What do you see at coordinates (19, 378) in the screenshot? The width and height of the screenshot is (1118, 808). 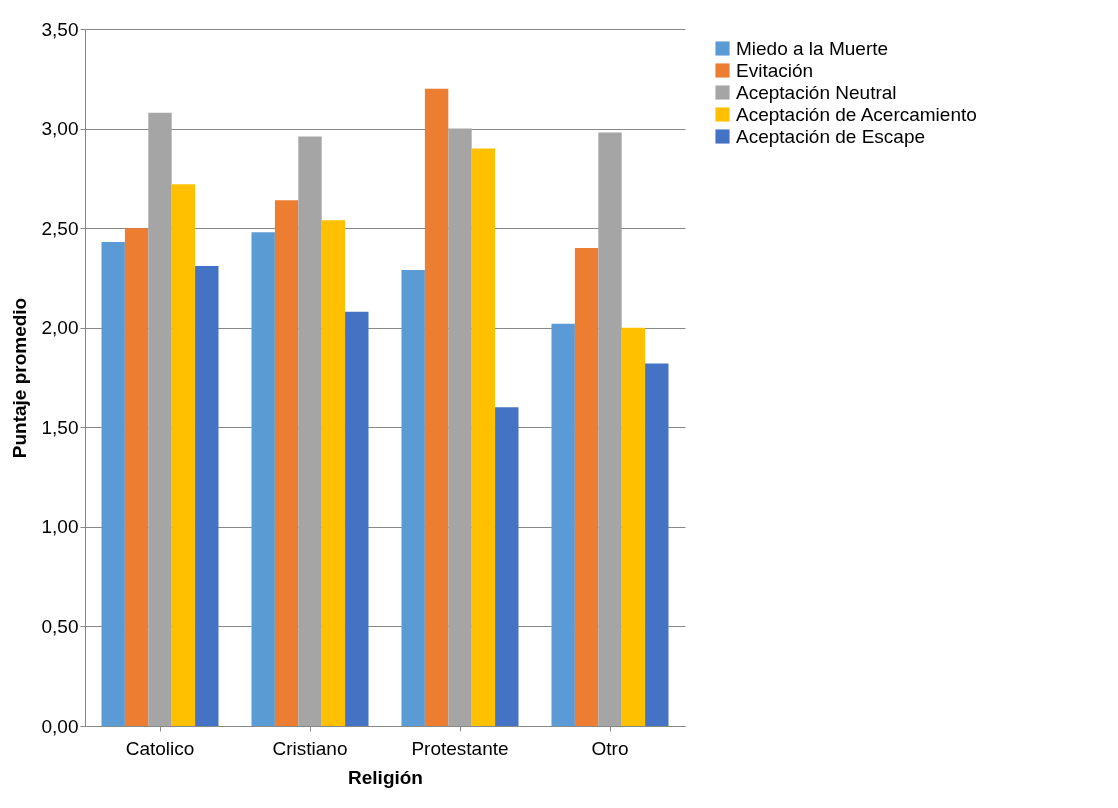 I see `y-axis-title: Puntaje promedio` at bounding box center [19, 378].